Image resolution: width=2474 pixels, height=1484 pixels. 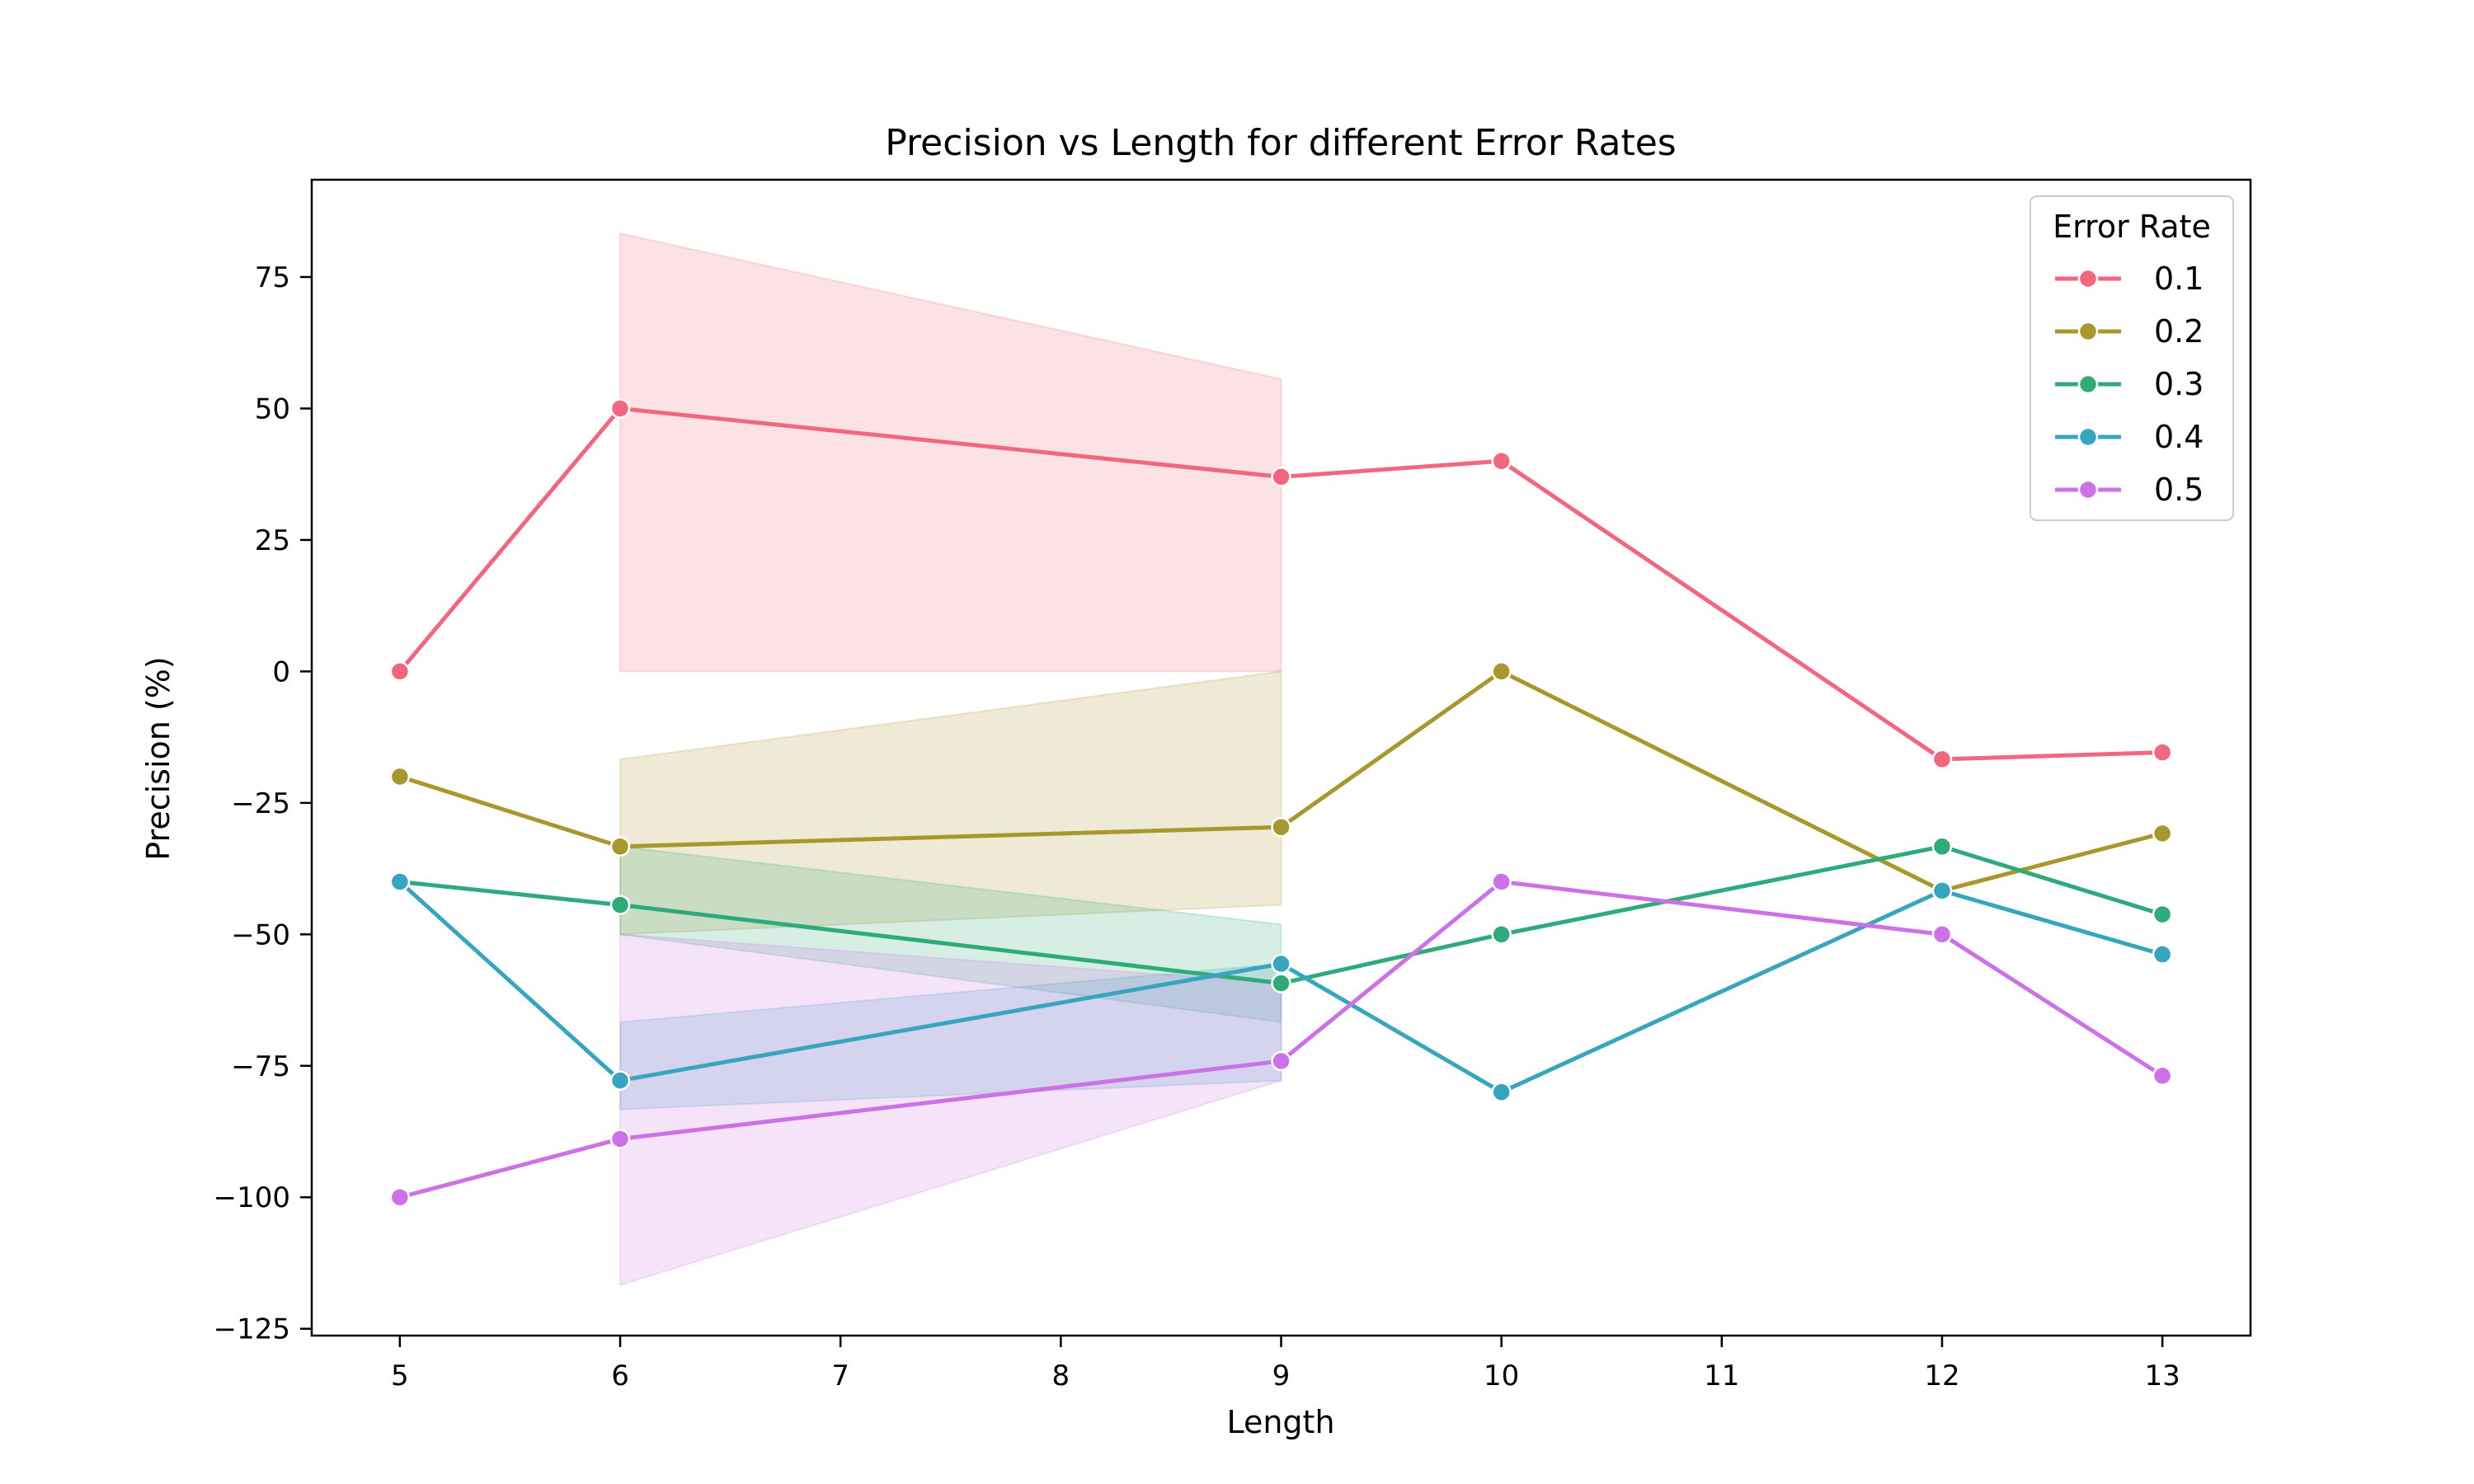 I want to click on data-point-0.2-x13, so click(x=2162, y=833).